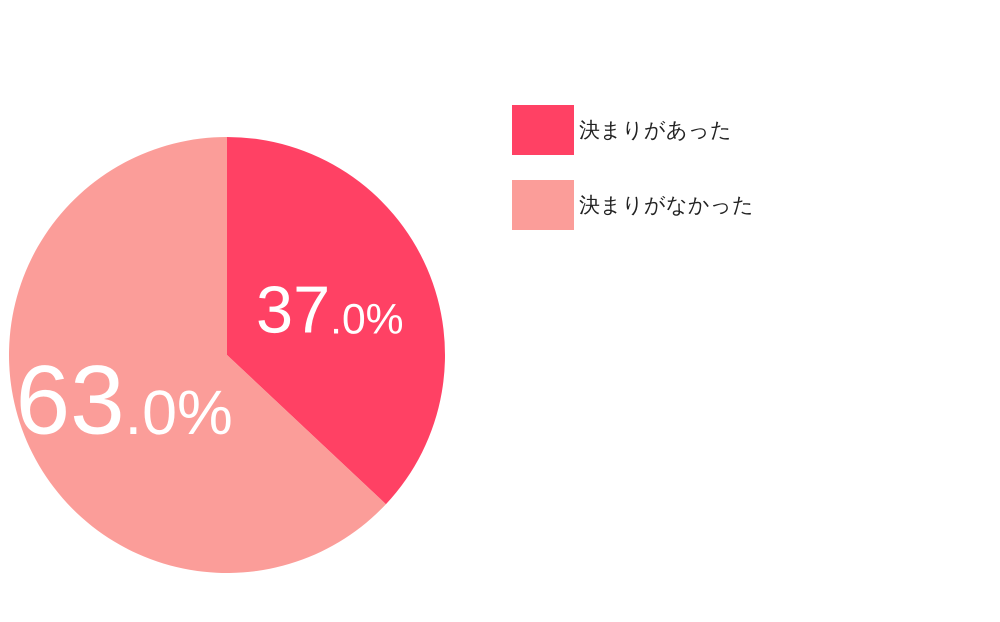 This screenshot has height=622, width=1000. What do you see at coordinates (655, 130) in the screenshot?
I see `legend-label: 決まりがあった` at bounding box center [655, 130].